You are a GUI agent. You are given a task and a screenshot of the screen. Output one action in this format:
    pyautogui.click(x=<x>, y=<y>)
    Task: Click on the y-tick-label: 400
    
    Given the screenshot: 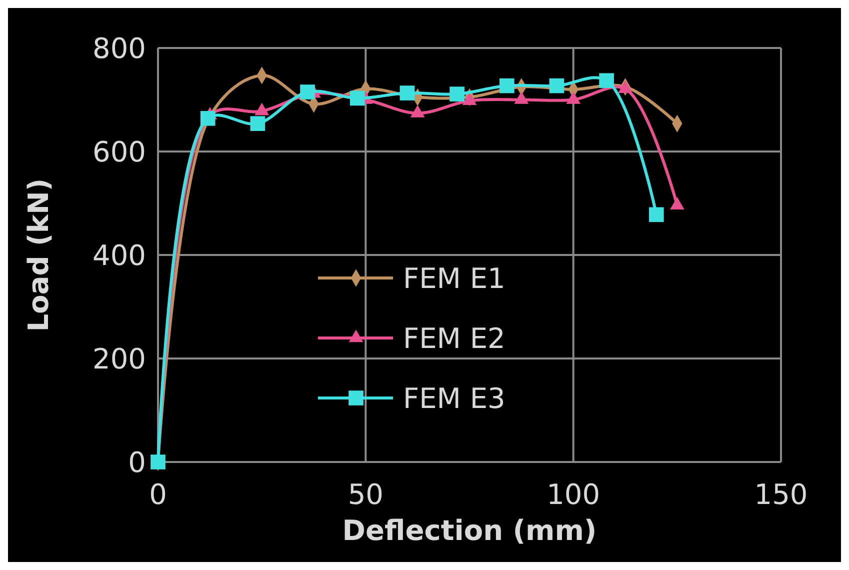 What is the action you would take?
    pyautogui.click(x=119, y=255)
    